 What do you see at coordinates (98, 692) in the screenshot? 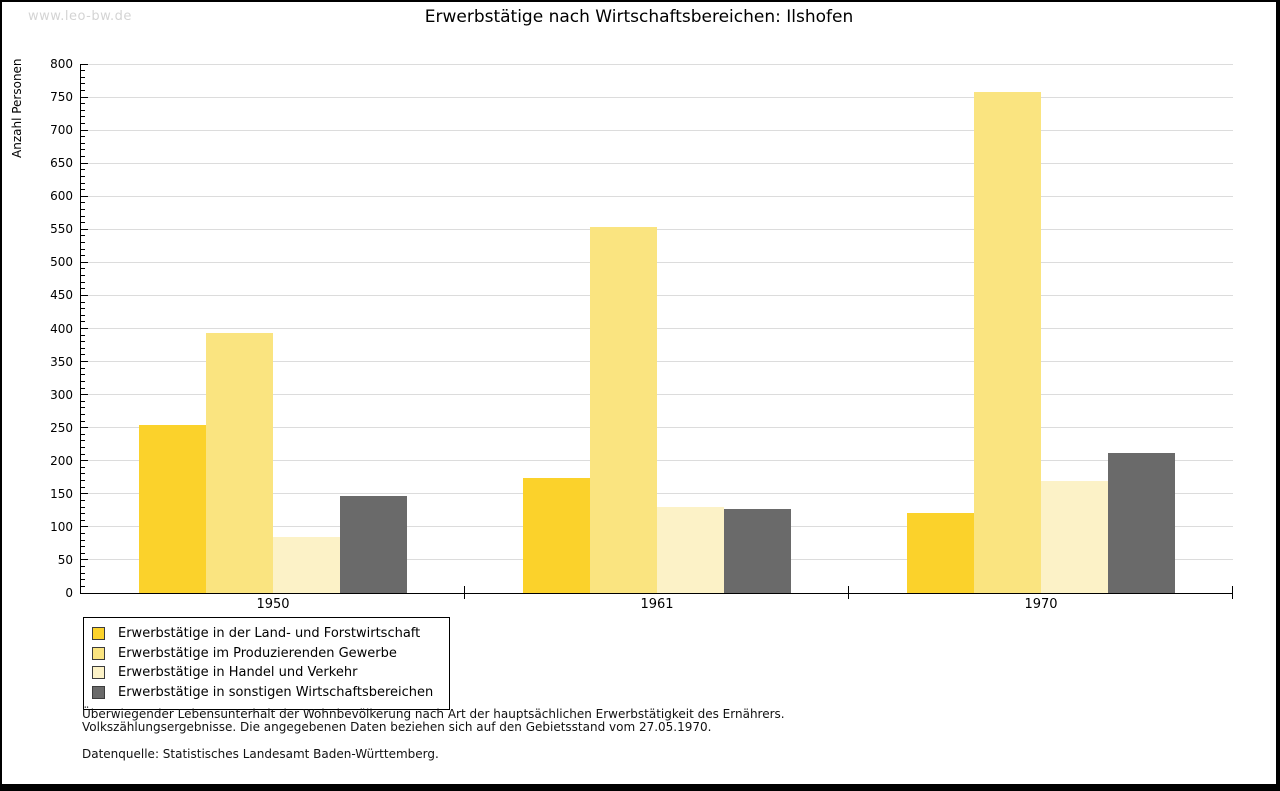
I see `legend-swatch-sonstige-wirtschaftsbereiche` at bounding box center [98, 692].